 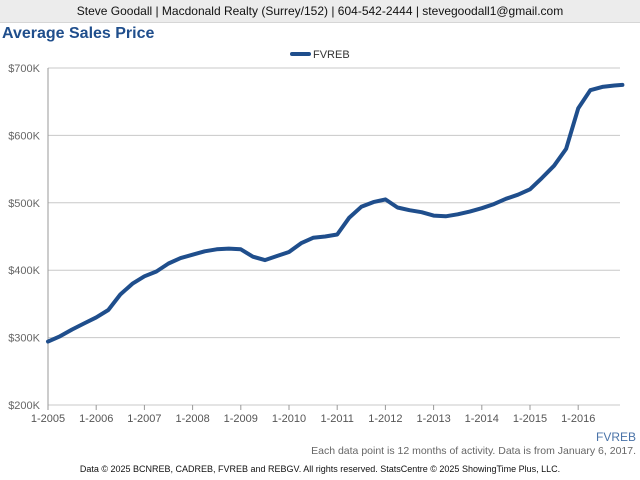 What do you see at coordinates (144, 419) in the screenshot?
I see `x-tick-label: 1-2007` at bounding box center [144, 419].